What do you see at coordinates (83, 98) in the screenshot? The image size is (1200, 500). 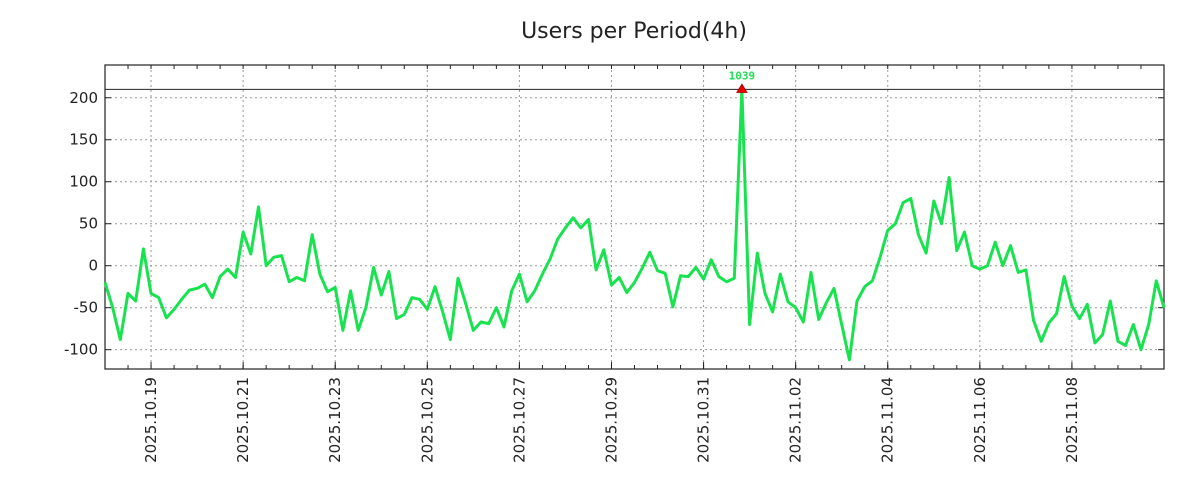 I see `y-tick-label: 200` at bounding box center [83, 98].